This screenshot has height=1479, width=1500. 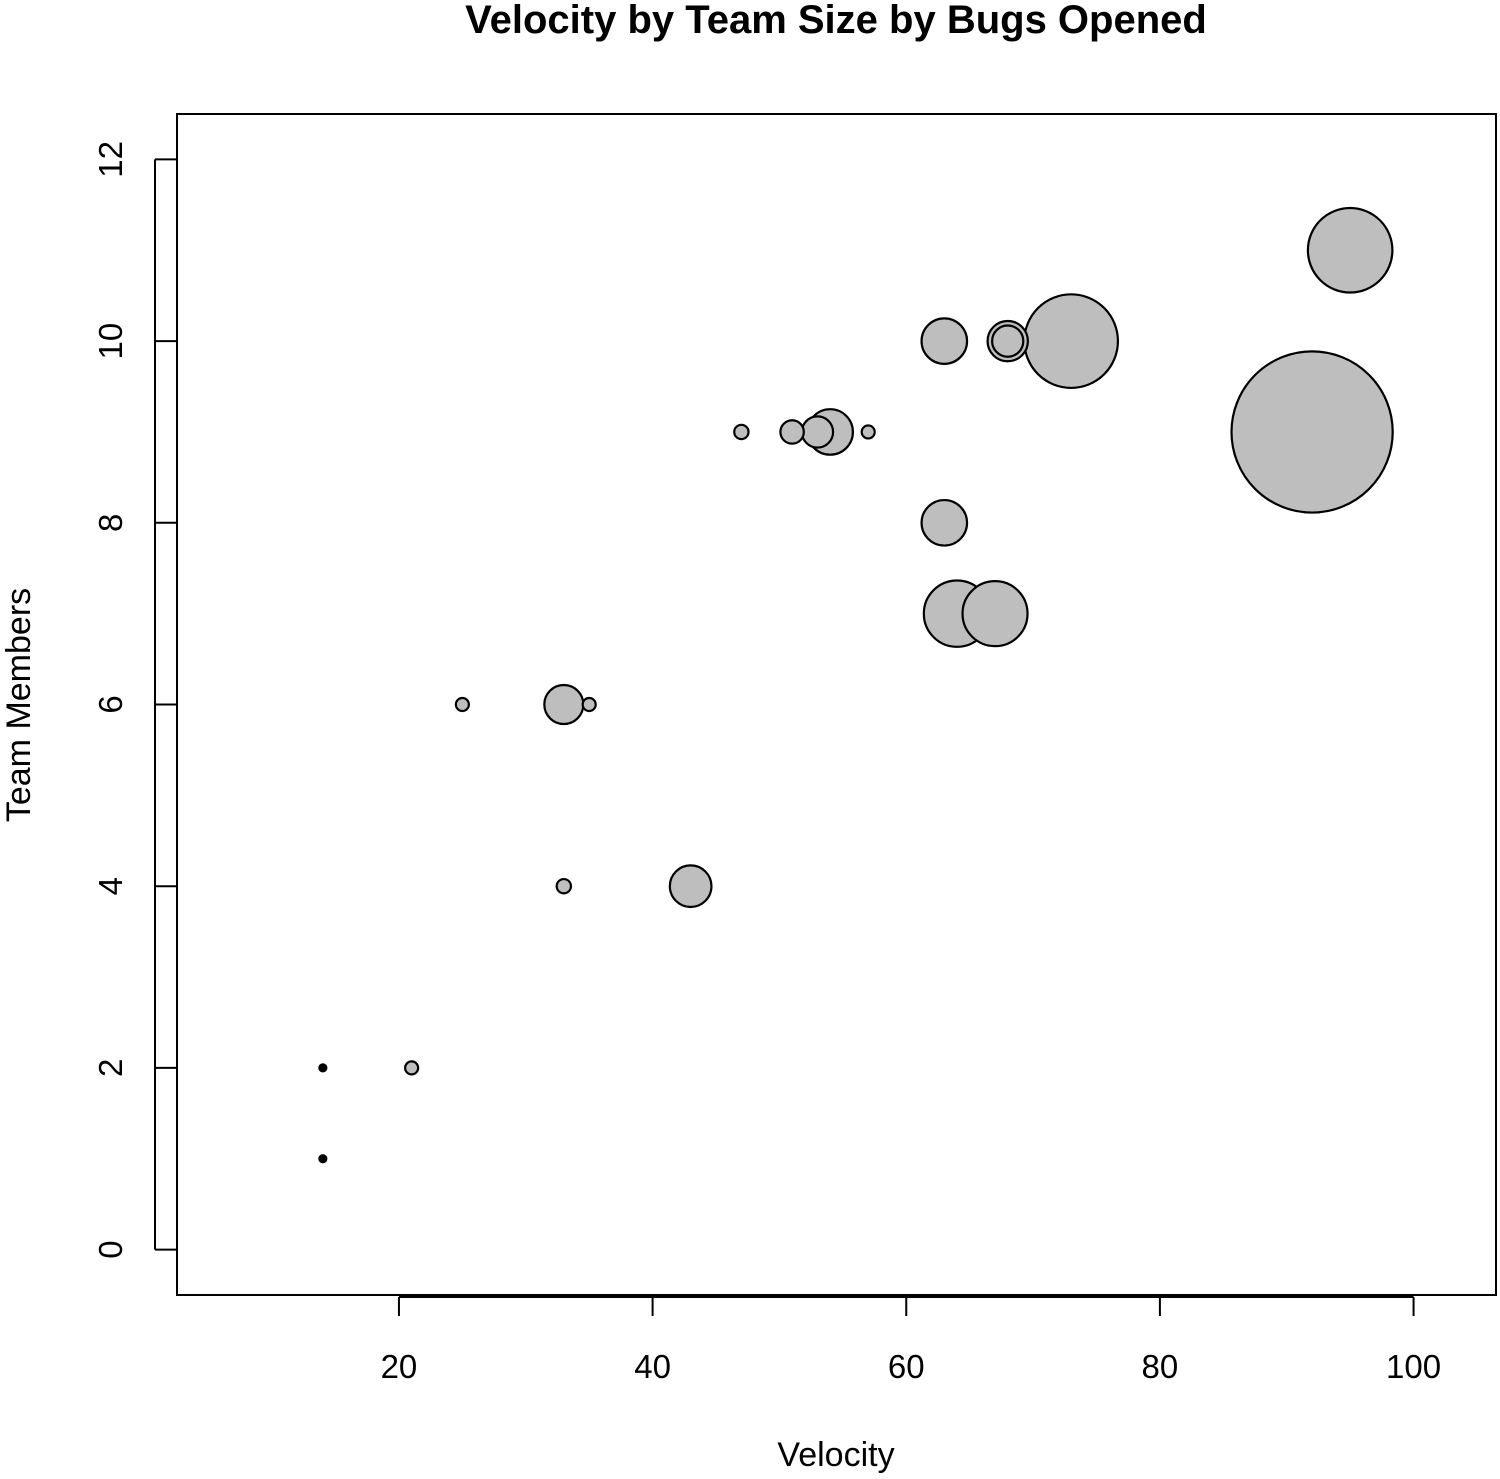 I want to click on x-axis: 20 40 60 80 100, so click(x=911, y=1340).